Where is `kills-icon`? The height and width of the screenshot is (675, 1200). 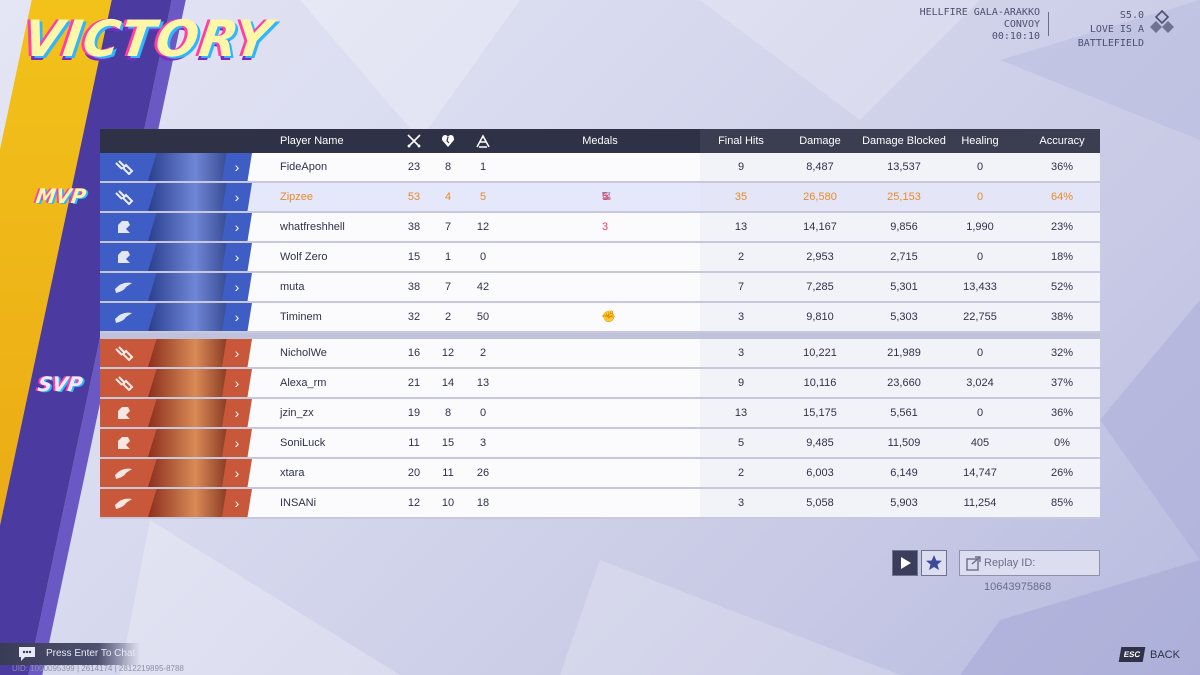
kills-icon is located at coordinates (414, 143).